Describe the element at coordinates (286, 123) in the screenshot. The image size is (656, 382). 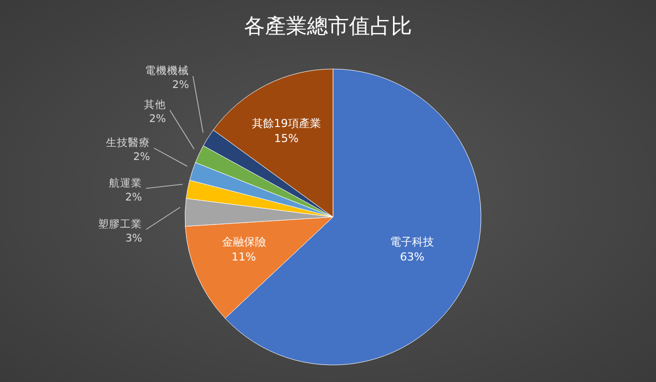
I see `slice-label: 其餘19項產業` at that location.